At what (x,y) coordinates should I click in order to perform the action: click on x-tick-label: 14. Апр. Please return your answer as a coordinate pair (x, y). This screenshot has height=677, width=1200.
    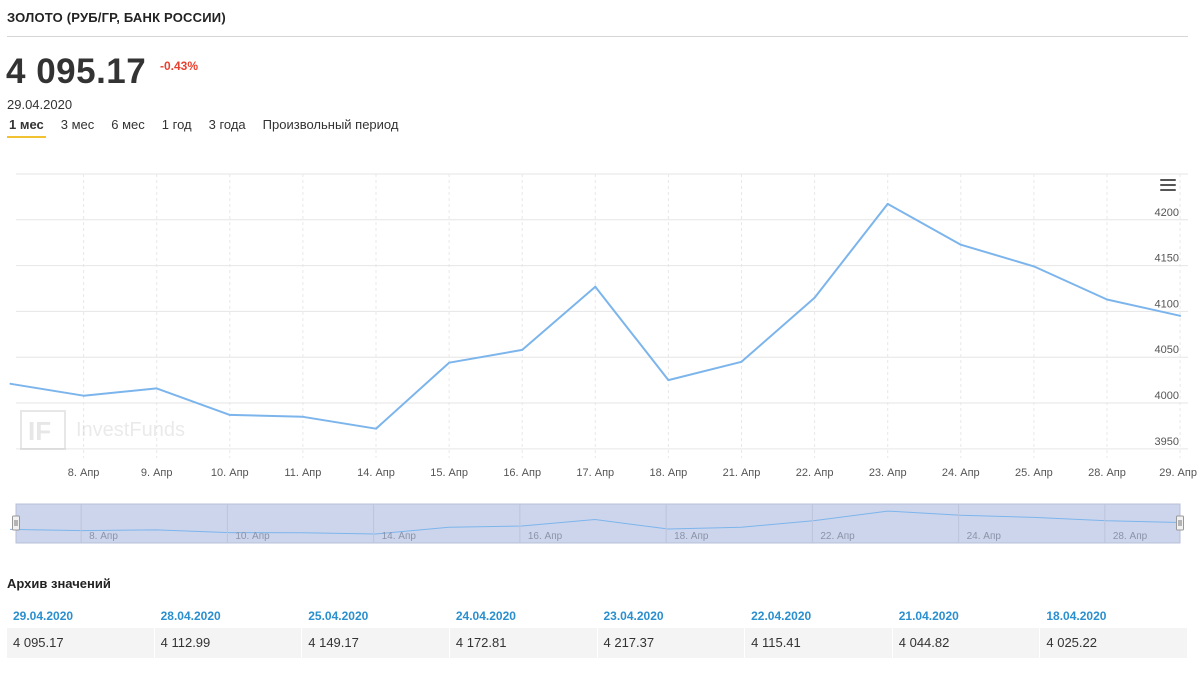
    Looking at the image, I should click on (376, 473).